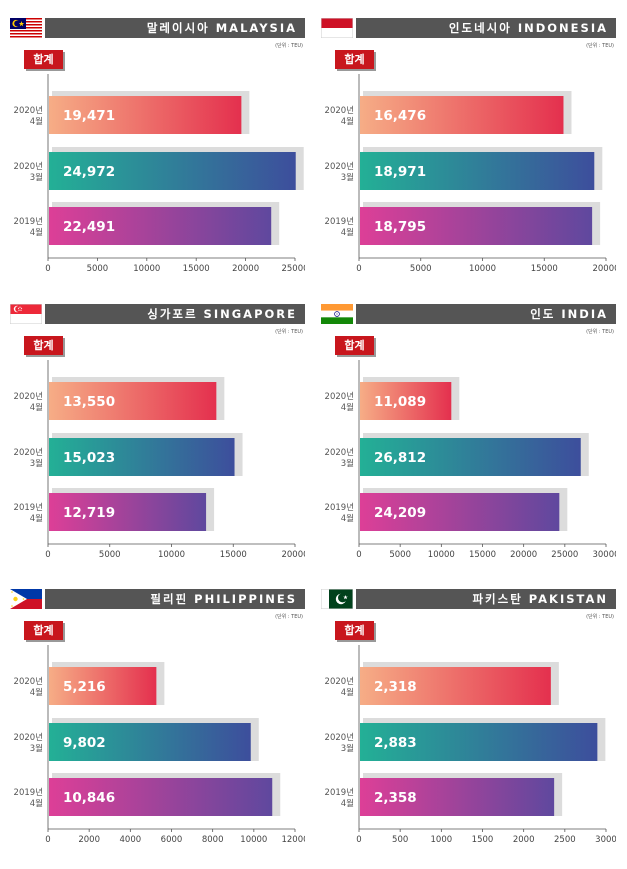 The width and height of the screenshot is (627, 869). Describe the element at coordinates (337, 599) in the screenshot. I see `pakistan-flag-icon` at that location.